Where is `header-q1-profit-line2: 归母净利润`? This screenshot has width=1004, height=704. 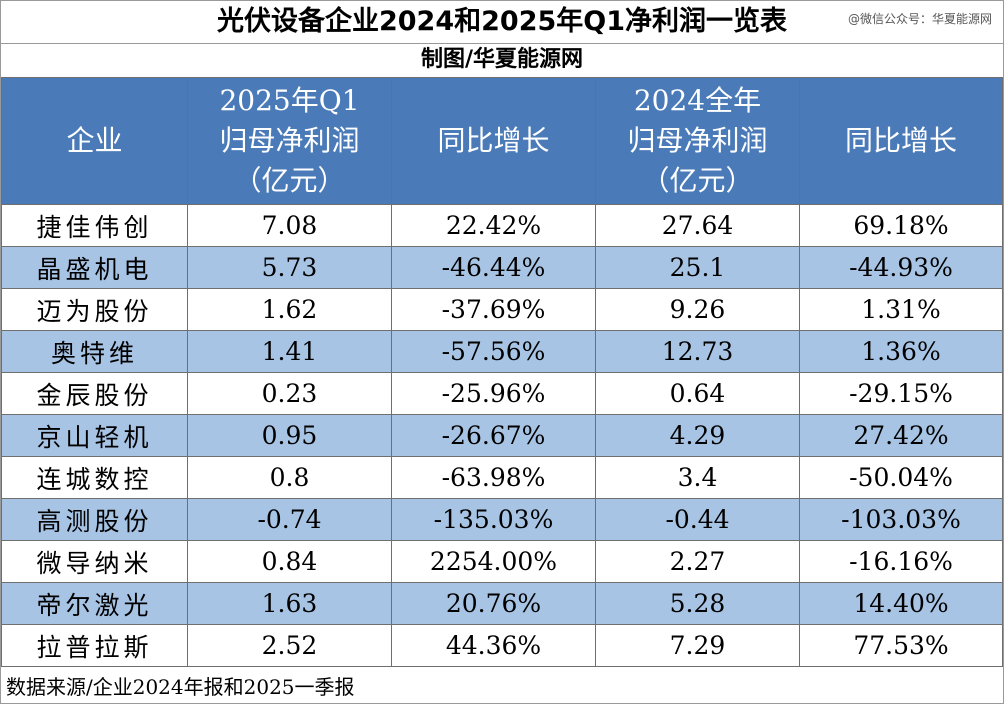
header-q1-profit-line2: 归母净利润 is located at coordinates (289, 140).